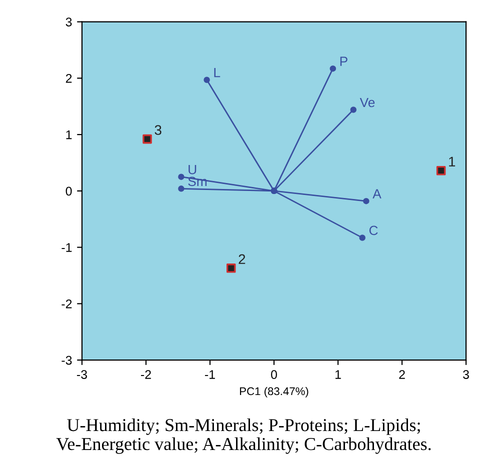 The image size is (488, 464). I want to click on x-tick-label: 0, so click(274, 374).